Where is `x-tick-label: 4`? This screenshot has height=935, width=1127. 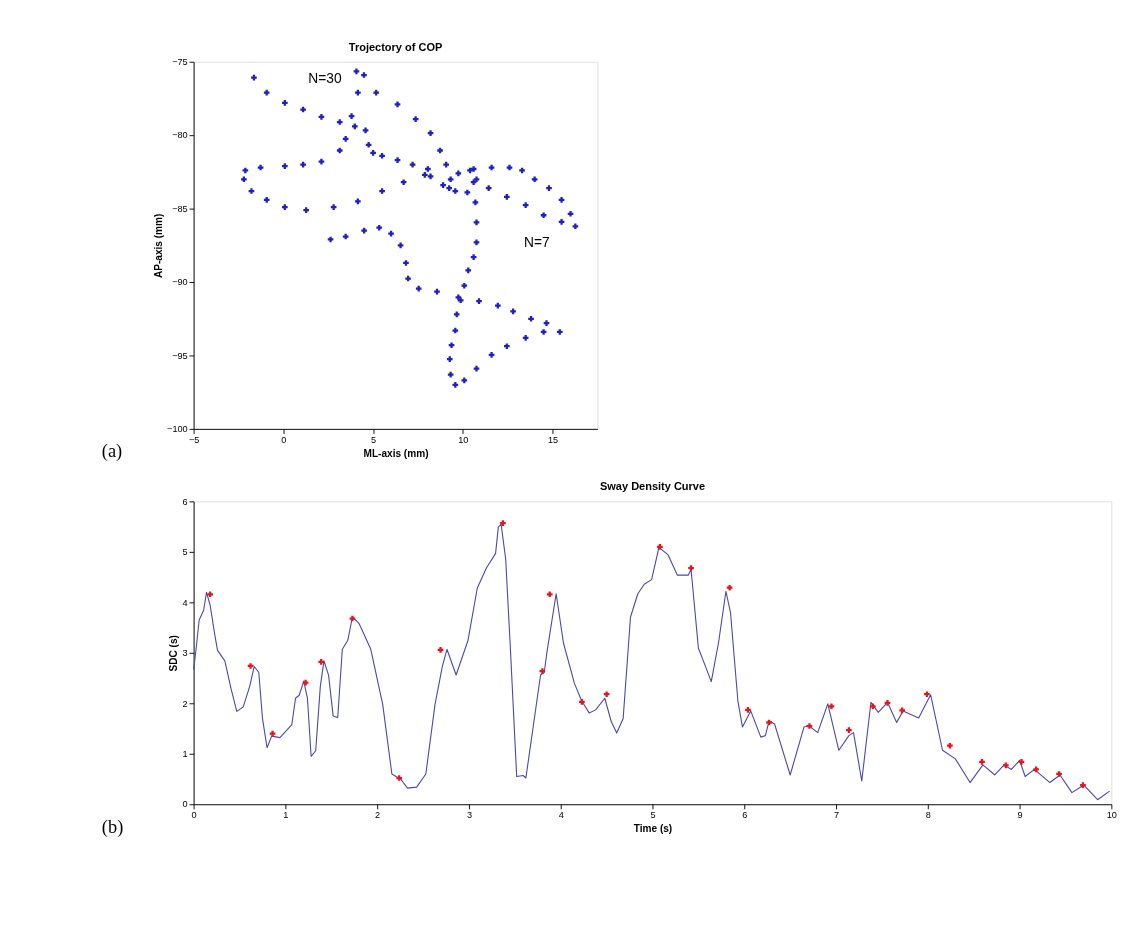
x-tick-label: 4 is located at coordinates (561, 815).